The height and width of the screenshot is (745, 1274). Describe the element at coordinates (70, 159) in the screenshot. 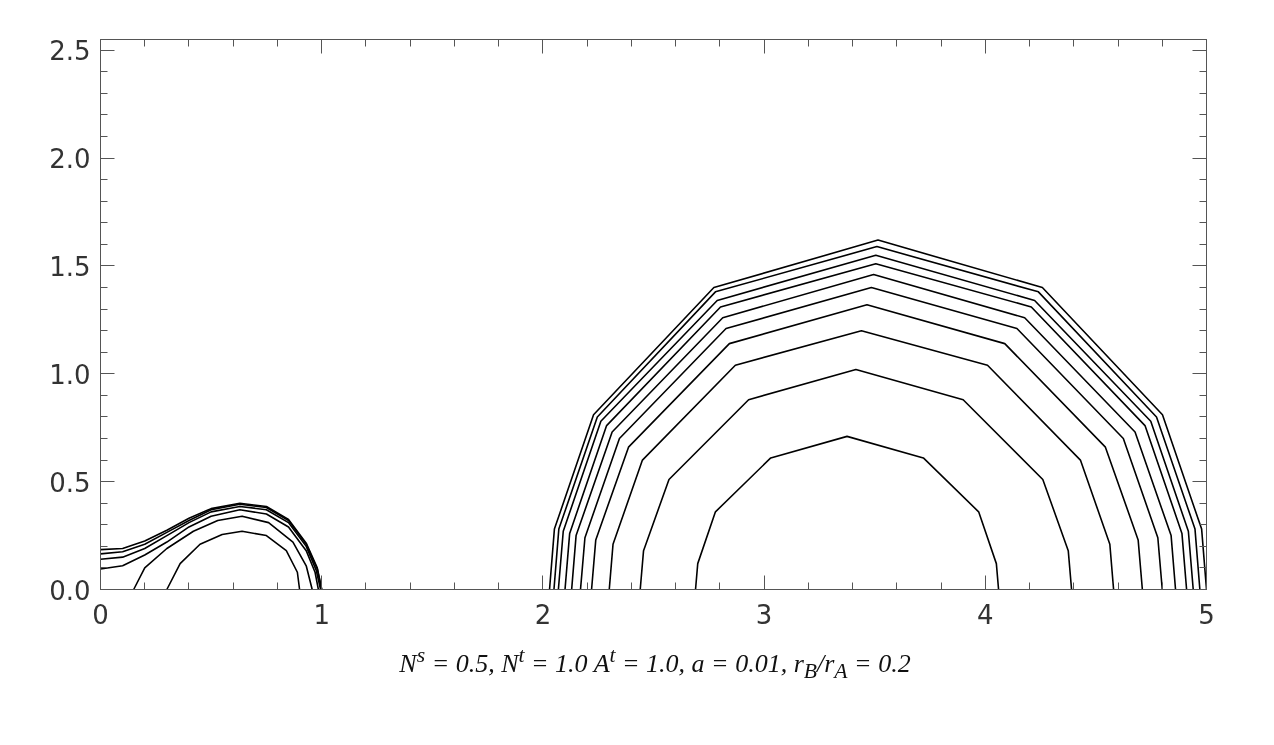

I see `y-tick-label: 2.0` at that location.